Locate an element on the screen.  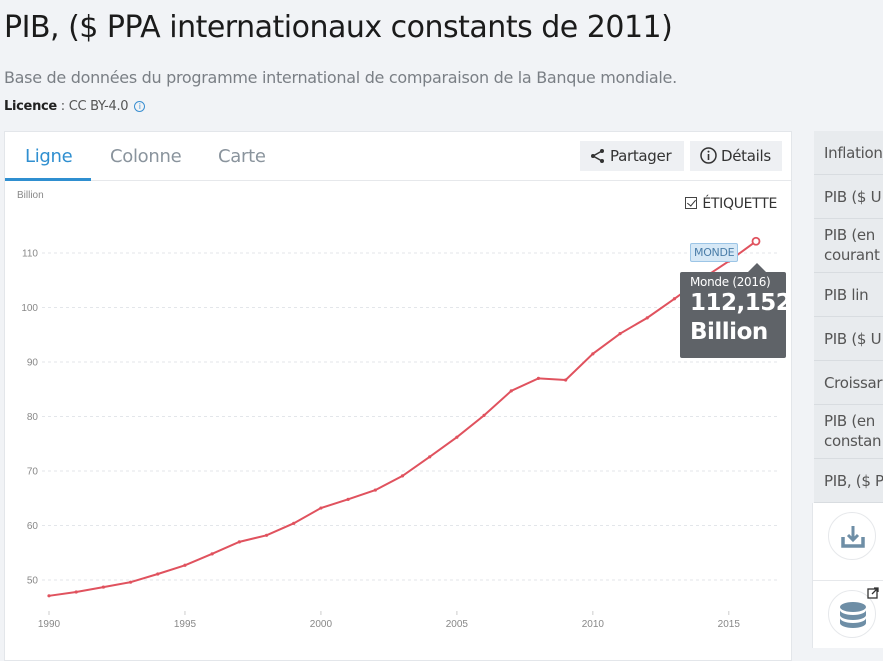
y-tick-label: 90 is located at coordinates (33, 363).